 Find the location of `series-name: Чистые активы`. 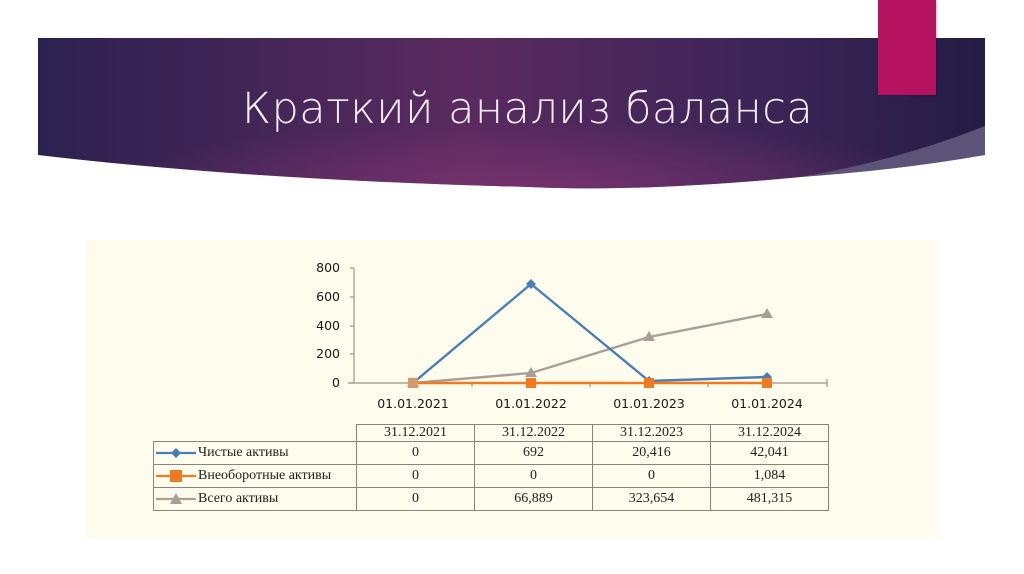

series-name: Чистые активы is located at coordinates (243, 452).